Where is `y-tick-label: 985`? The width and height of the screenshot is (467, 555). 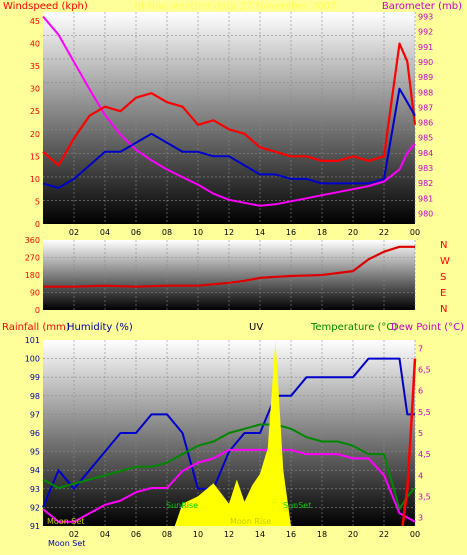 y-tick-label: 985 is located at coordinates (425, 138).